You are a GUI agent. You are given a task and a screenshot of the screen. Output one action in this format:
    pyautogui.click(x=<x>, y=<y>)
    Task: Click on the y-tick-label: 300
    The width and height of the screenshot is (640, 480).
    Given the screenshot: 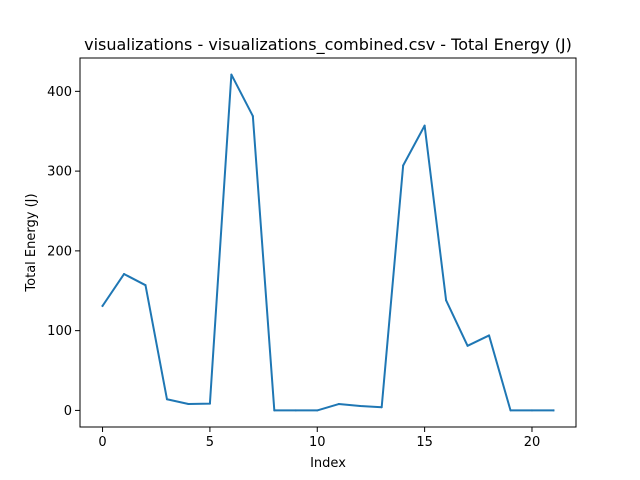 What is the action you would take?
    pyautogui.click(x=59, y=172)
    